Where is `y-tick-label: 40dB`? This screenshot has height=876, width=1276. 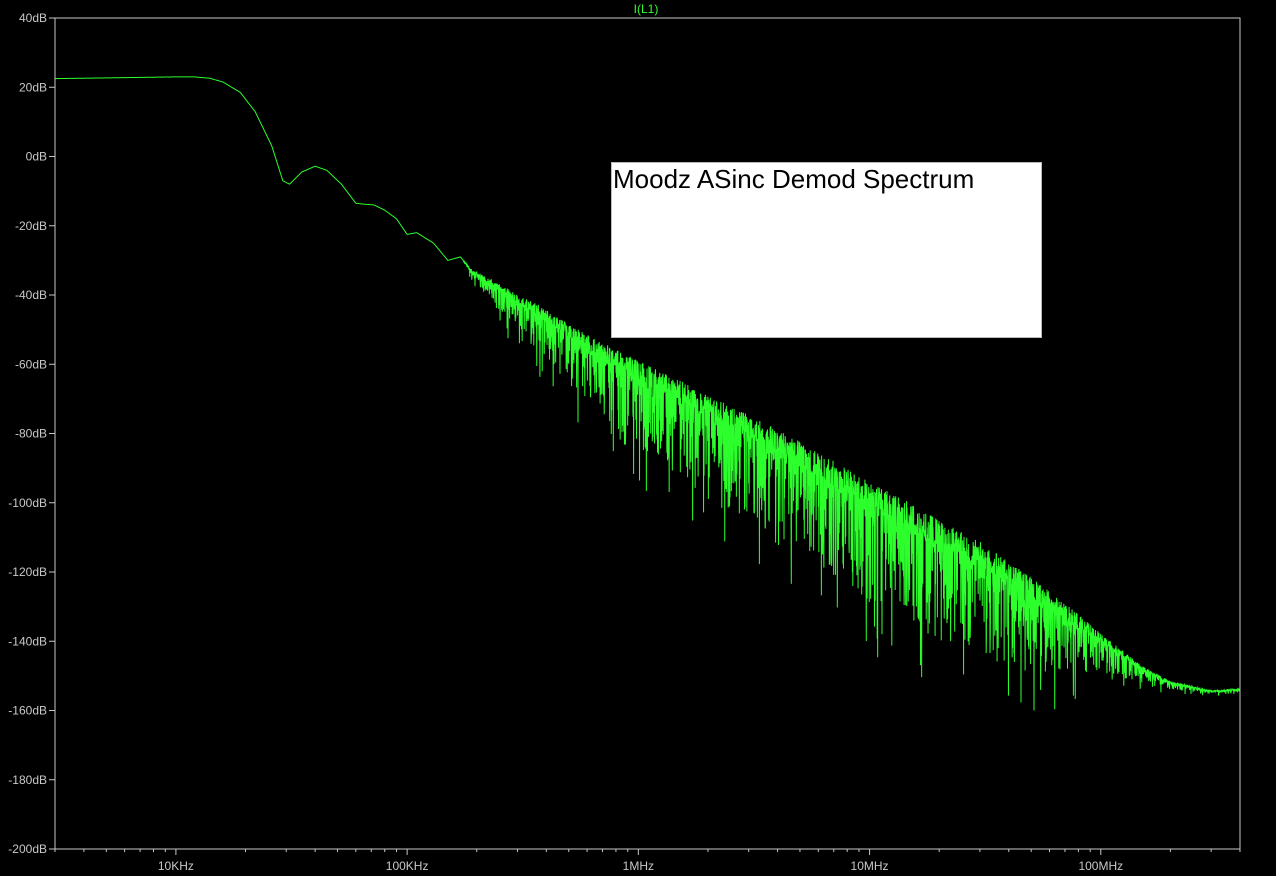 y-tick-label: 40dB is located at coordinates (33, 18).